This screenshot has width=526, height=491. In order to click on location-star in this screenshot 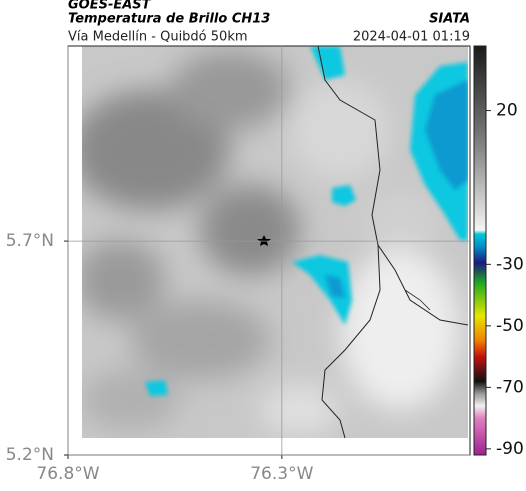, I will do `click(264, 240)`.